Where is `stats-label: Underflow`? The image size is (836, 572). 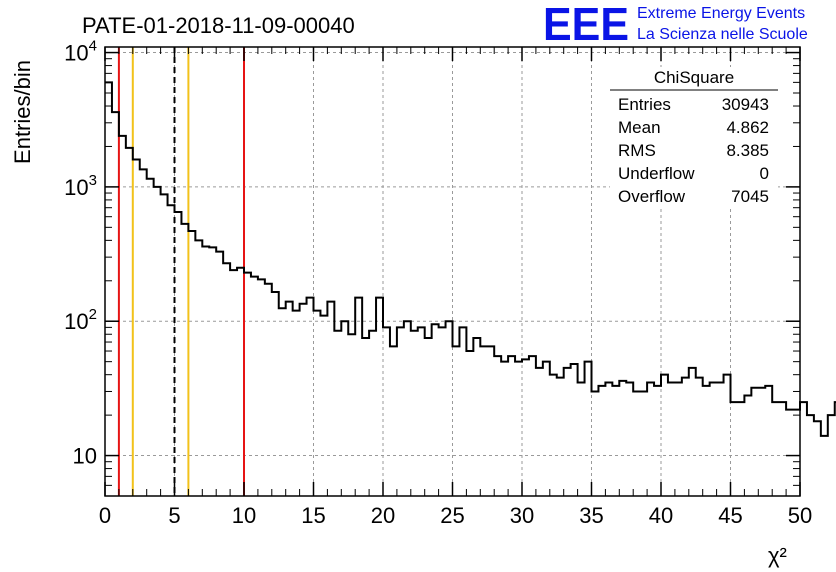 stats-label: Underflow is located at coordinates (656, 173).